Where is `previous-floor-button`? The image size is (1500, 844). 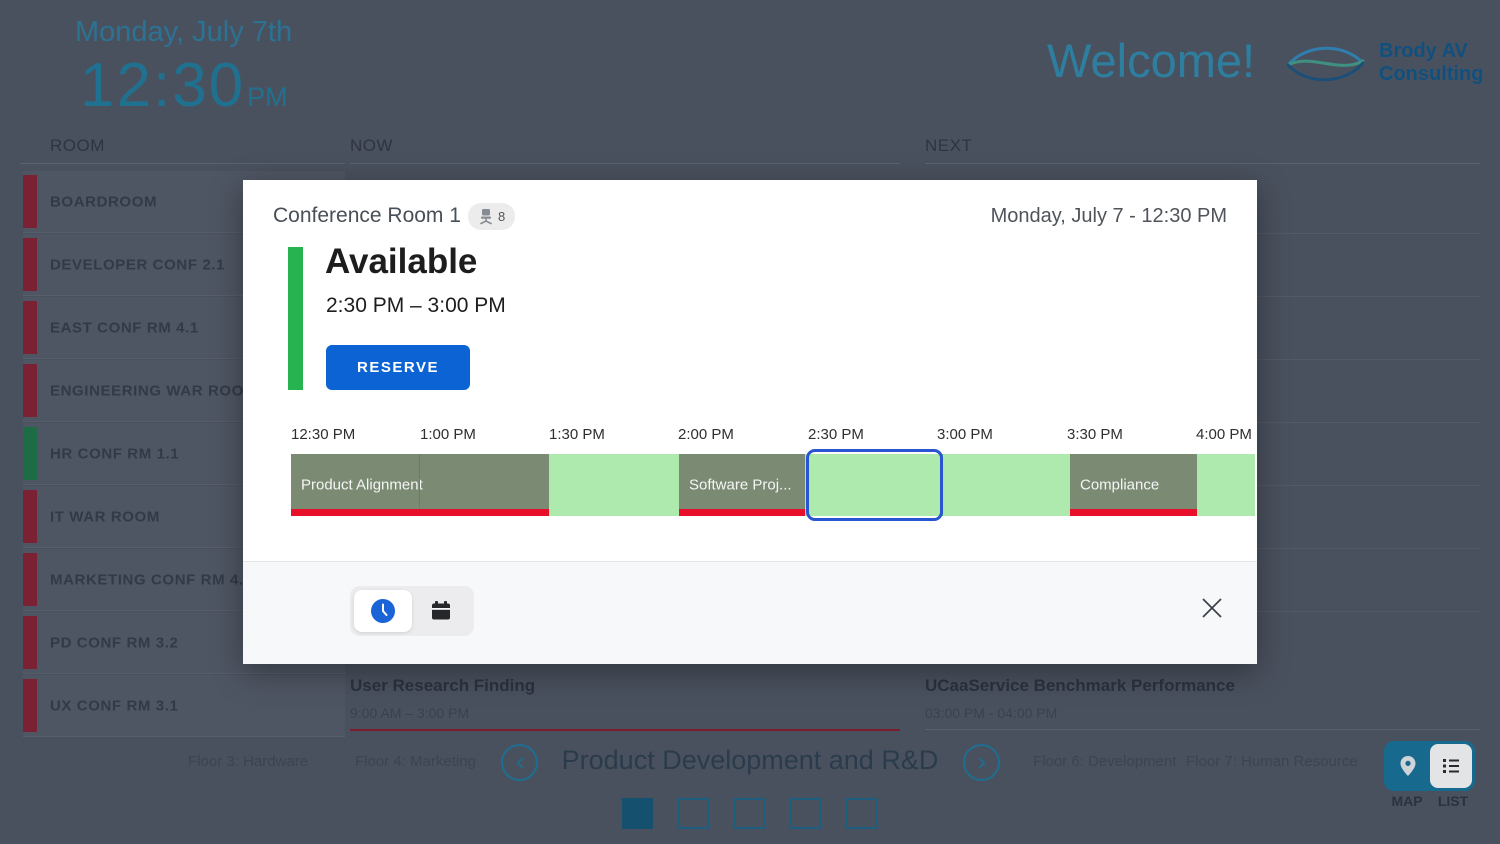
previous-floor-button is located at coordinates (519, 762).